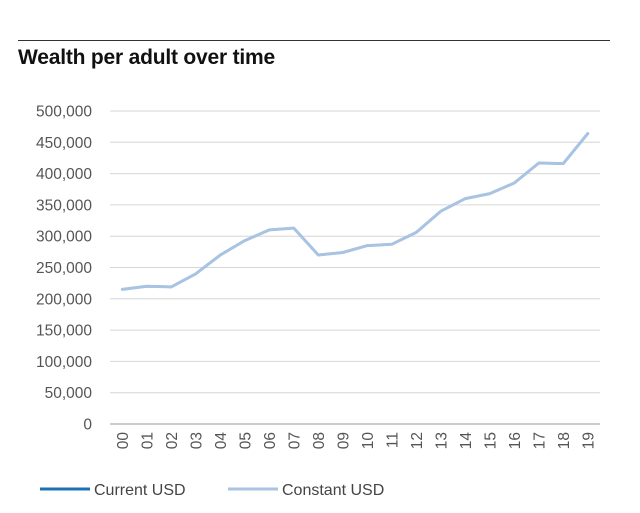 This screenshot has height=513, width=640. Describe the element at coordinates (196, 440) in the screenshot. I see `x-tick-label: 03` at that location.